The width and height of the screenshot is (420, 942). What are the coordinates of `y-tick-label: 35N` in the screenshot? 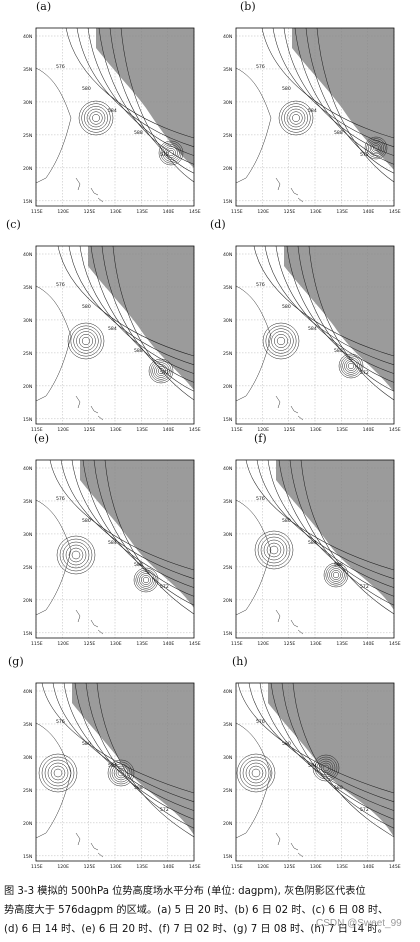 It's located at (227, 502).